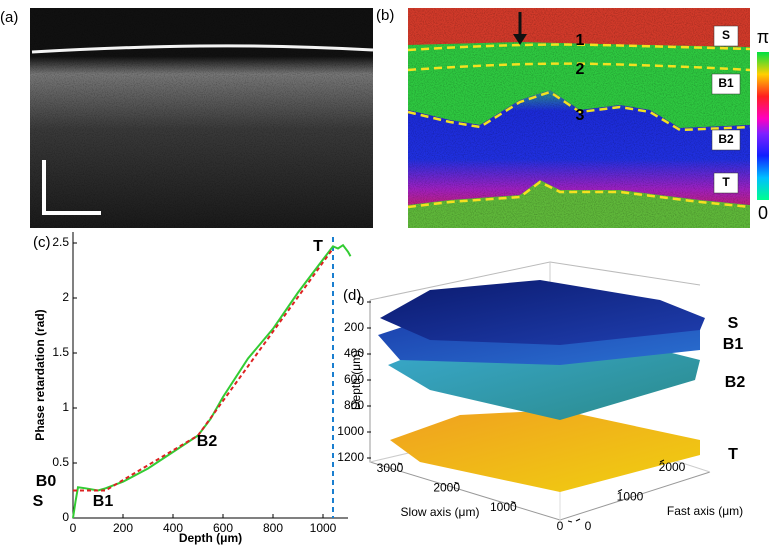  I want to click on annotation: B1, so click(103, 501).